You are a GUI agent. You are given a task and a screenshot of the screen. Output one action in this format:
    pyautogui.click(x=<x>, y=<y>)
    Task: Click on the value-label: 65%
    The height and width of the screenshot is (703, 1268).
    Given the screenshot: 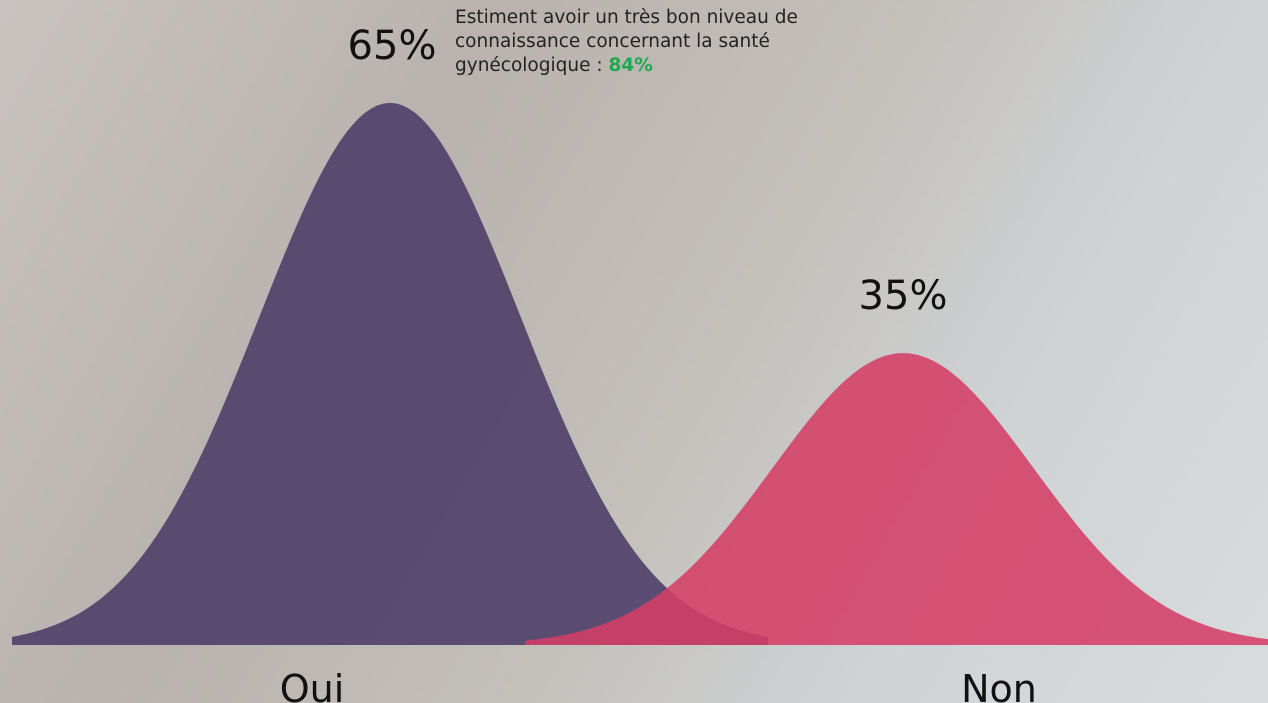 What is the action you would take?
    pyautogui.click(x=392, y=46)
    